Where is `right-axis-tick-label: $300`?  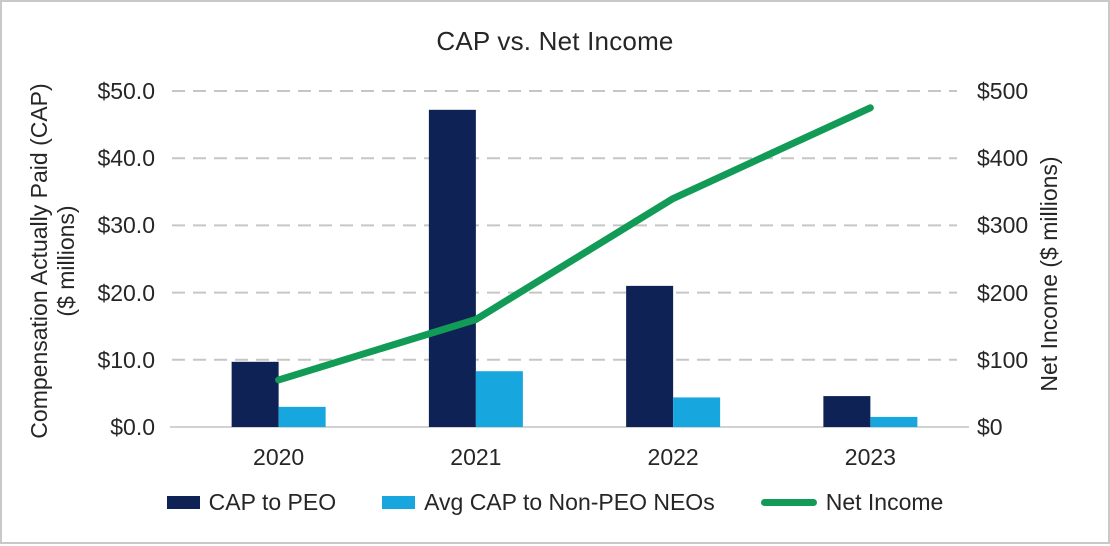
right-axis-tick-label: $300 is located at coordinates (1003, 225).